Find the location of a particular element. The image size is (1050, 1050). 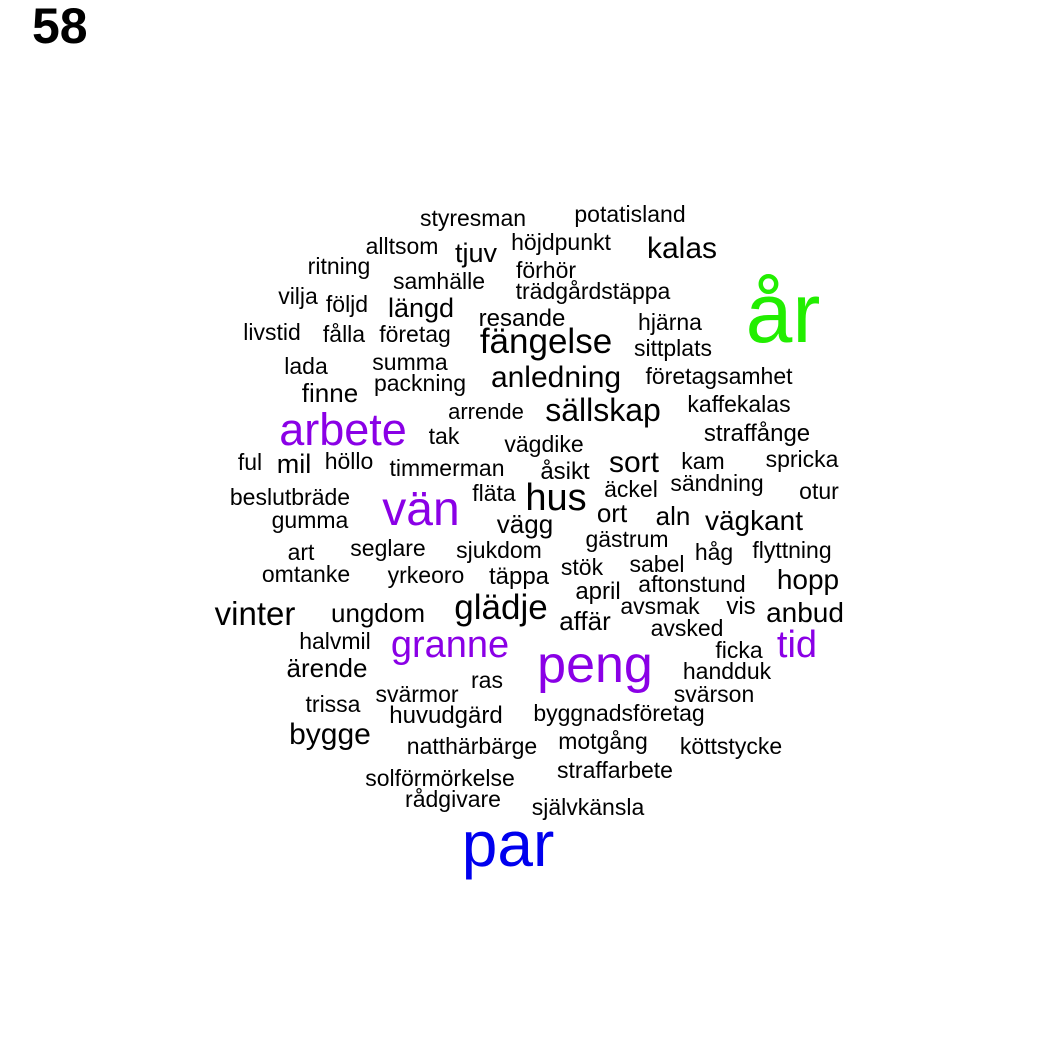

cloud-word: finne is located at coordinates (330, 393).